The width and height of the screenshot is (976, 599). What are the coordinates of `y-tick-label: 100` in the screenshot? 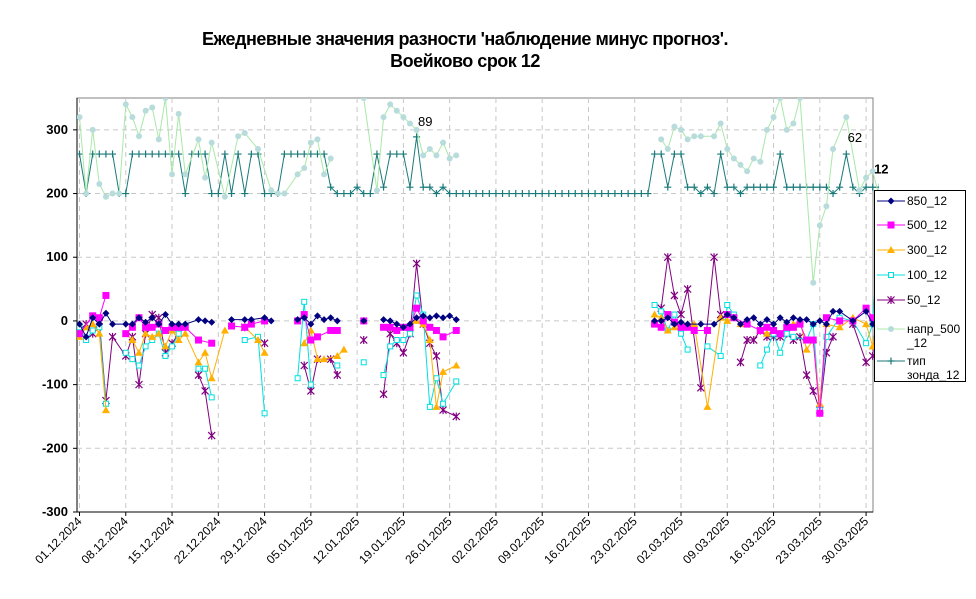 It's located at (57, 256).